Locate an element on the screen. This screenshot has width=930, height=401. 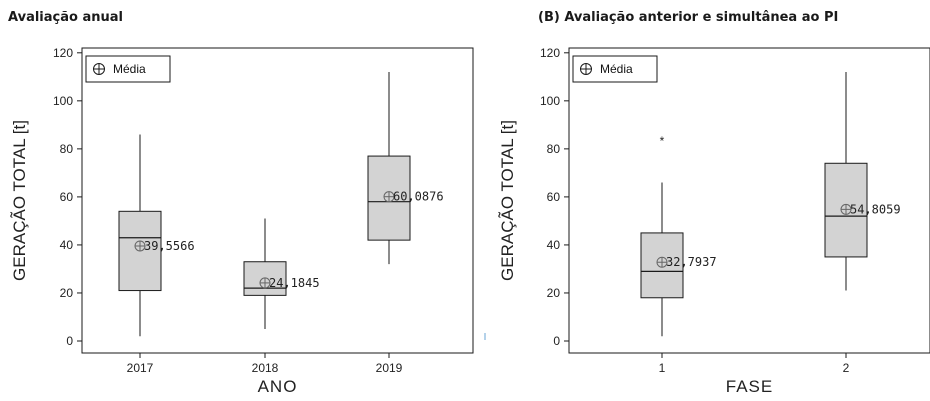
x-axis-label: FASE is located at coordinates (749, 386).